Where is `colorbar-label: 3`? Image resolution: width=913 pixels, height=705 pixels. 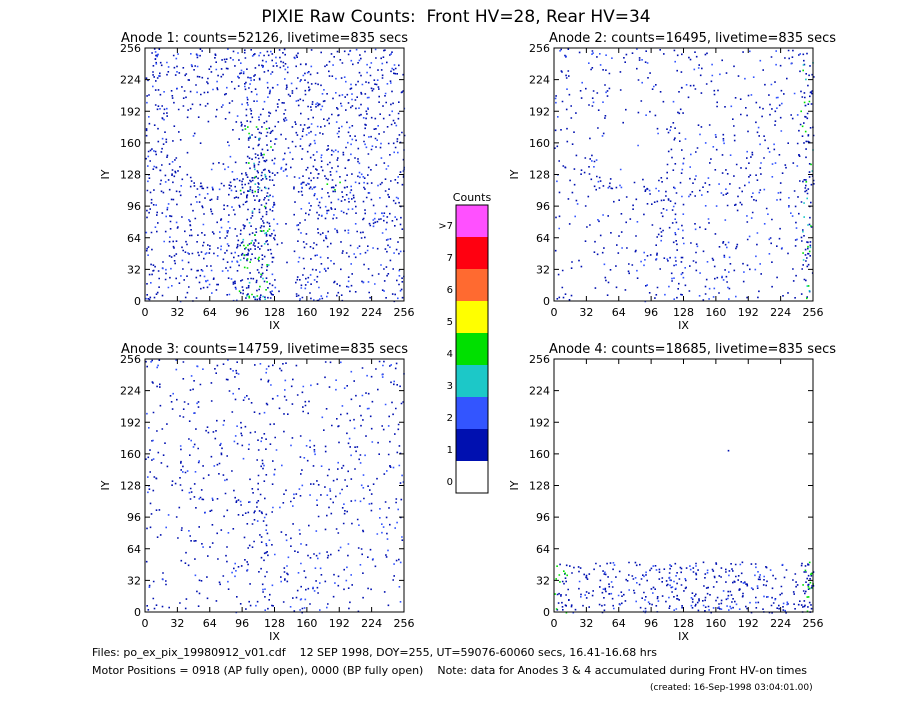 colorbar-label: 3 is located at coordinates (450, 386).